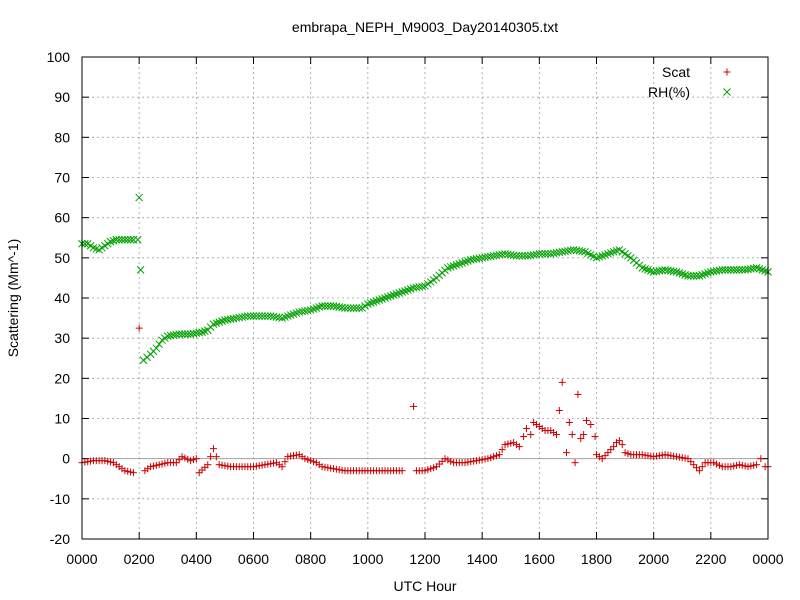 This screenshot has height=600, width=800. Describe the element at coordinates (139, 559) in the screenshot. I see `x-tick-label: 0200` at that location.